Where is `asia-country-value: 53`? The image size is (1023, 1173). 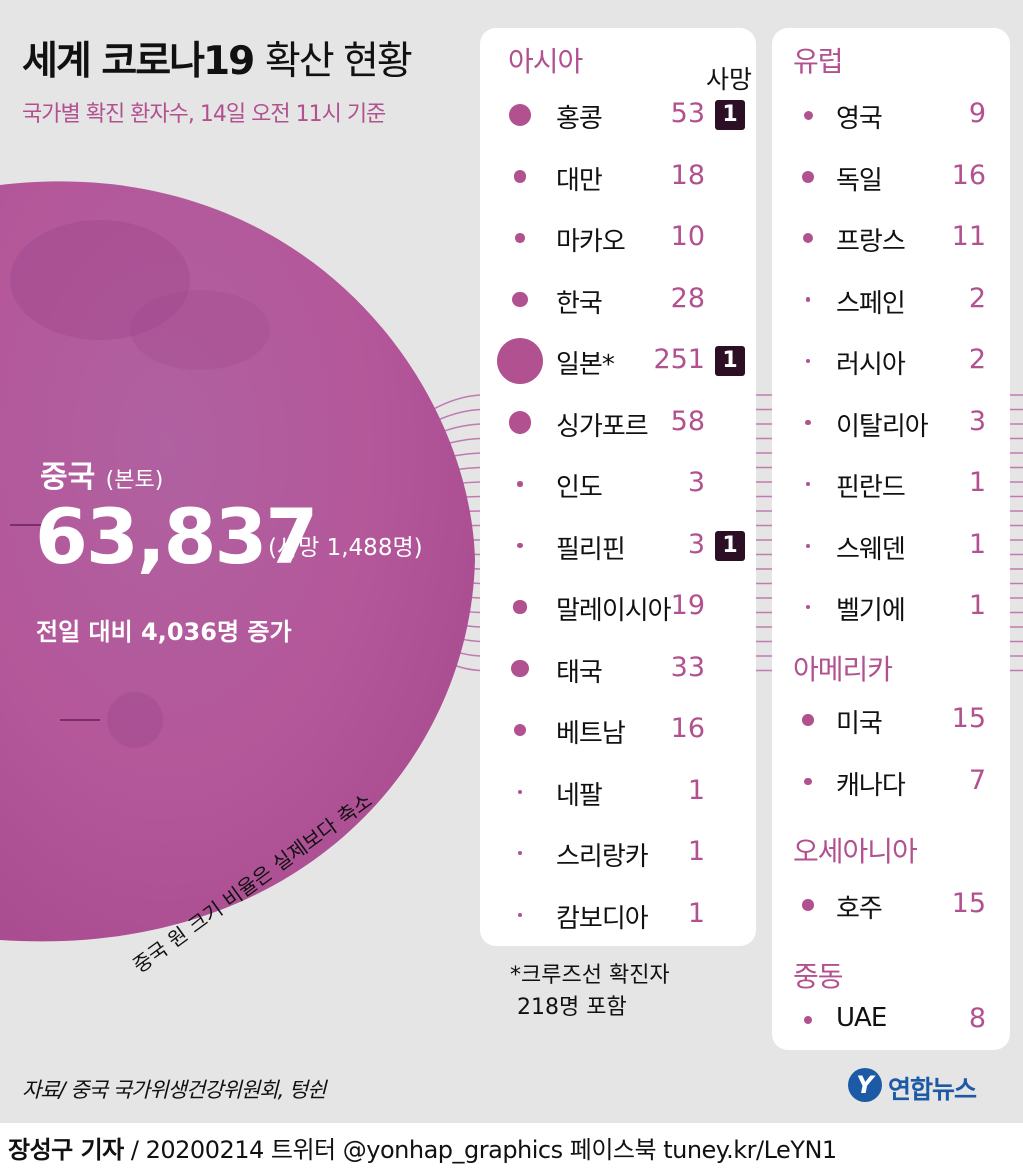
asia-country-value: 53 is located at coordinates (687, 113).